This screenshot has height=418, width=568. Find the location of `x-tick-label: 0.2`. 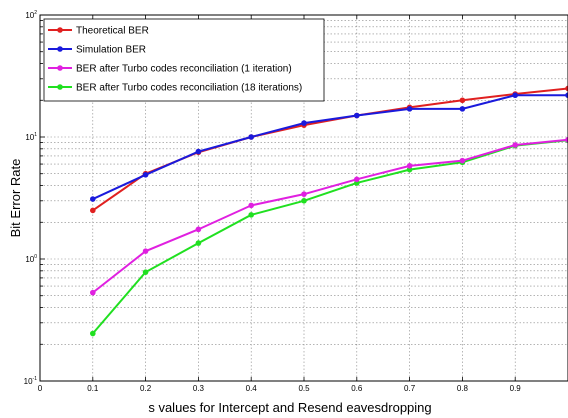

x-tick-label: 0.2 is located at coordinates (146, 388).